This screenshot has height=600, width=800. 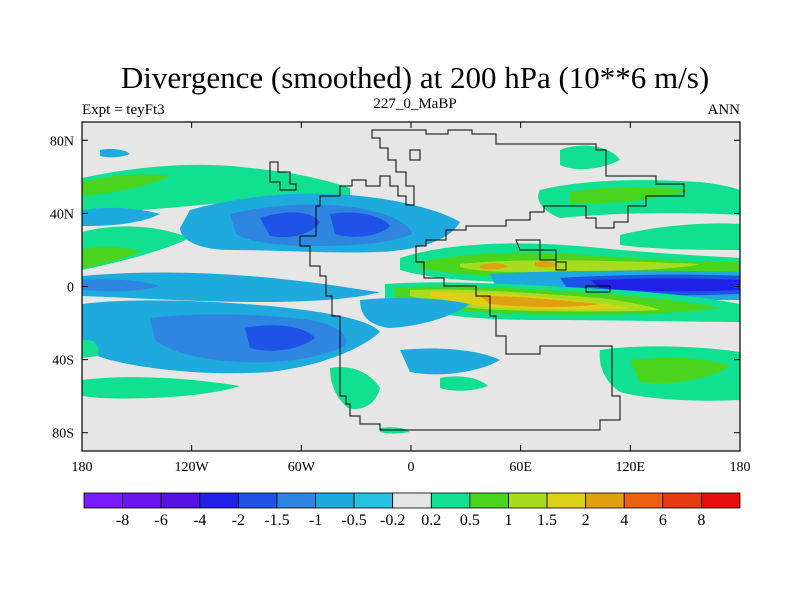 What do you see at coordinates (701, 520) in the screenshot?
I see `colorbar-level-label: 8` at bounding box center [701, 520].